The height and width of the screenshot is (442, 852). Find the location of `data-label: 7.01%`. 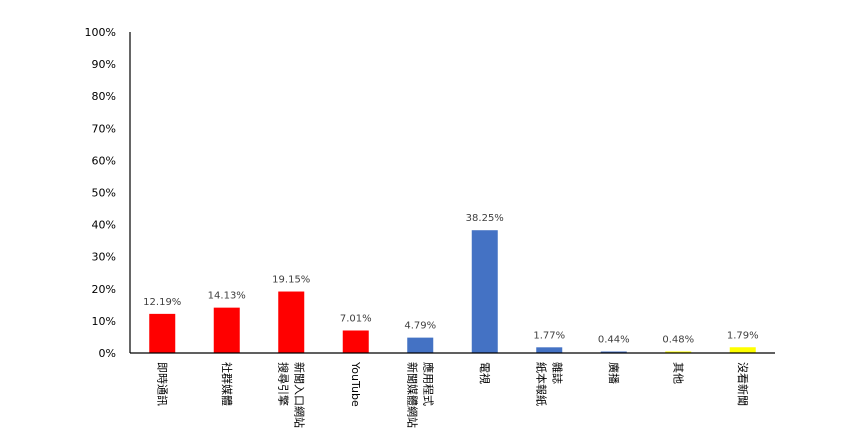

data-label: 7.01% is located at coordinates (356, 318).